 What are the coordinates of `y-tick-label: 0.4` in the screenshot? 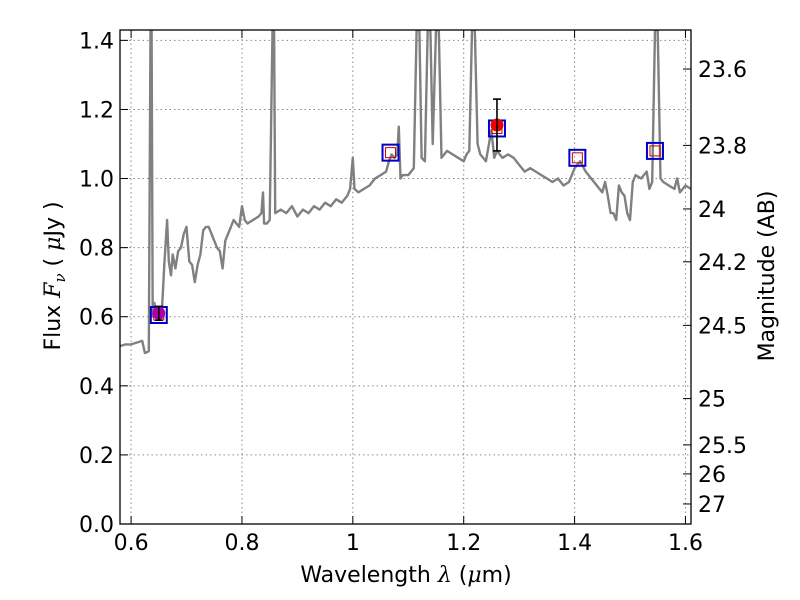 It's located at (96, 387).